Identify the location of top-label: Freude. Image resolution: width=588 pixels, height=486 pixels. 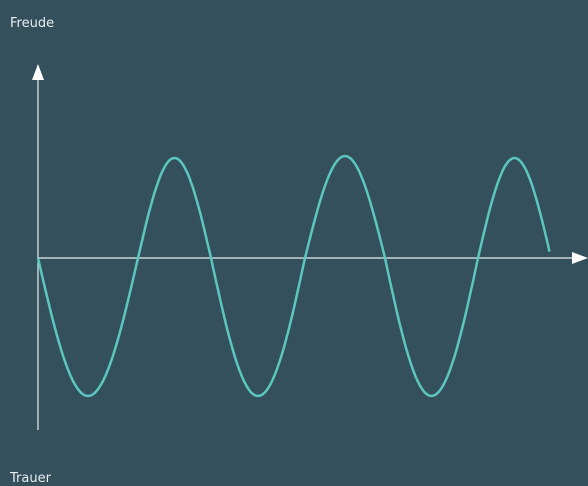
(32, 23).